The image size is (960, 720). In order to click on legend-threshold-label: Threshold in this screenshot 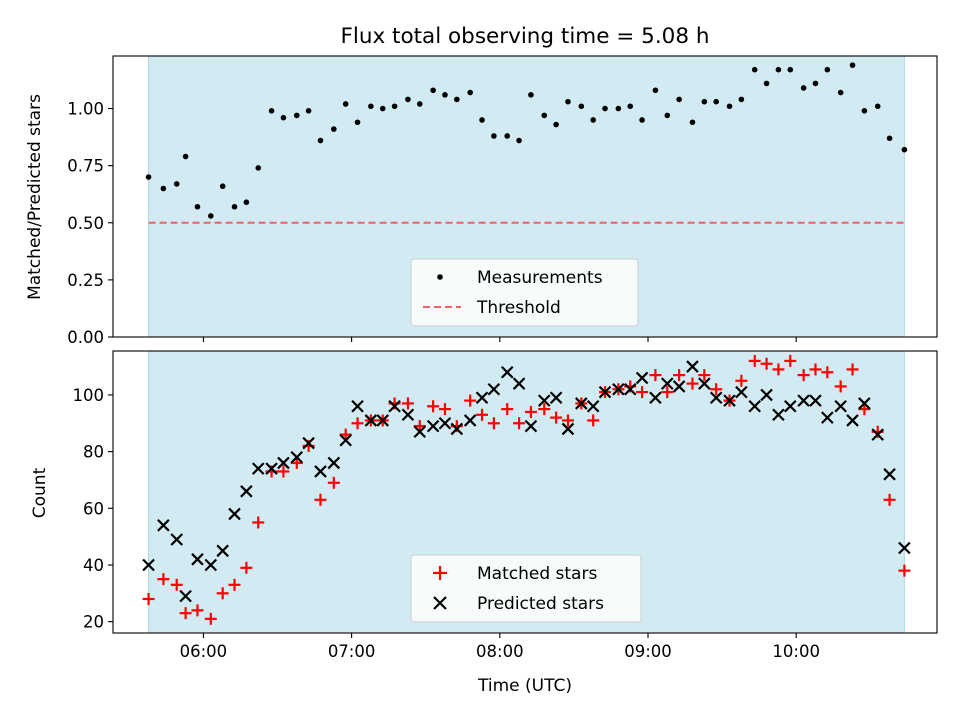, I will do `click(518, 308)`.